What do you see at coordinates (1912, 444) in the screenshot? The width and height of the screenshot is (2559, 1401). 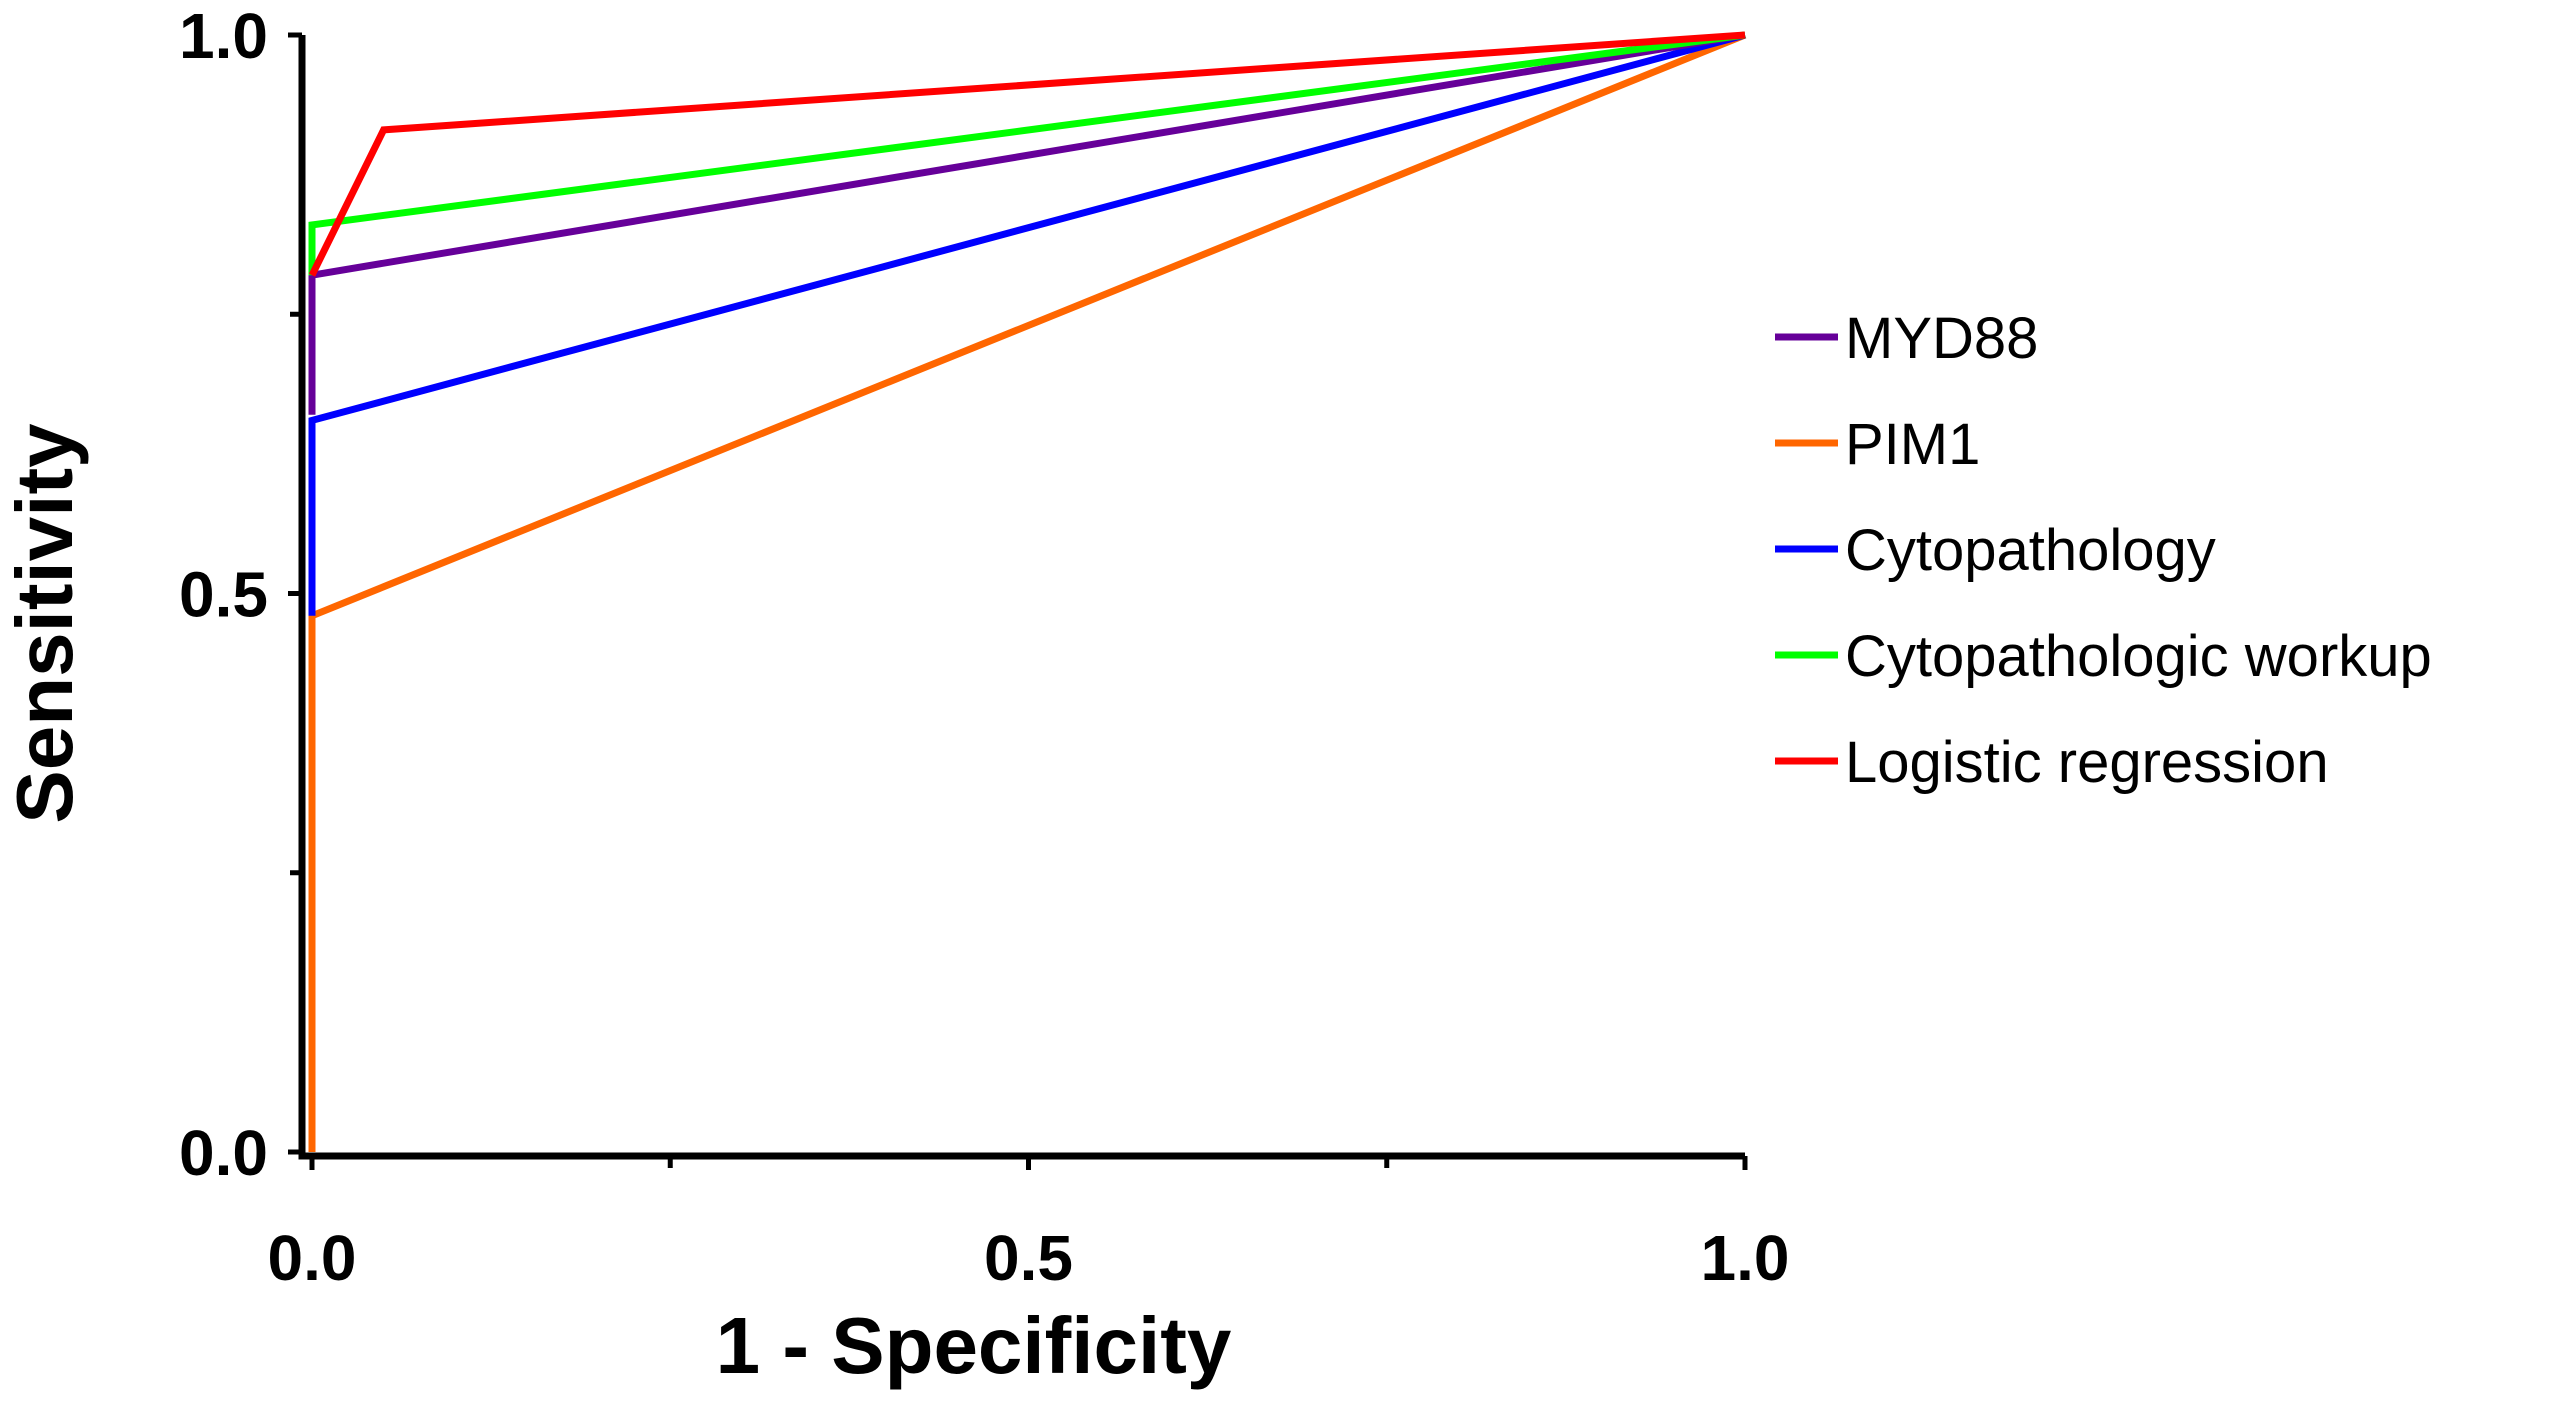 I see `legend-label-pim1: PIM1` at bounding box center [1912, 444].